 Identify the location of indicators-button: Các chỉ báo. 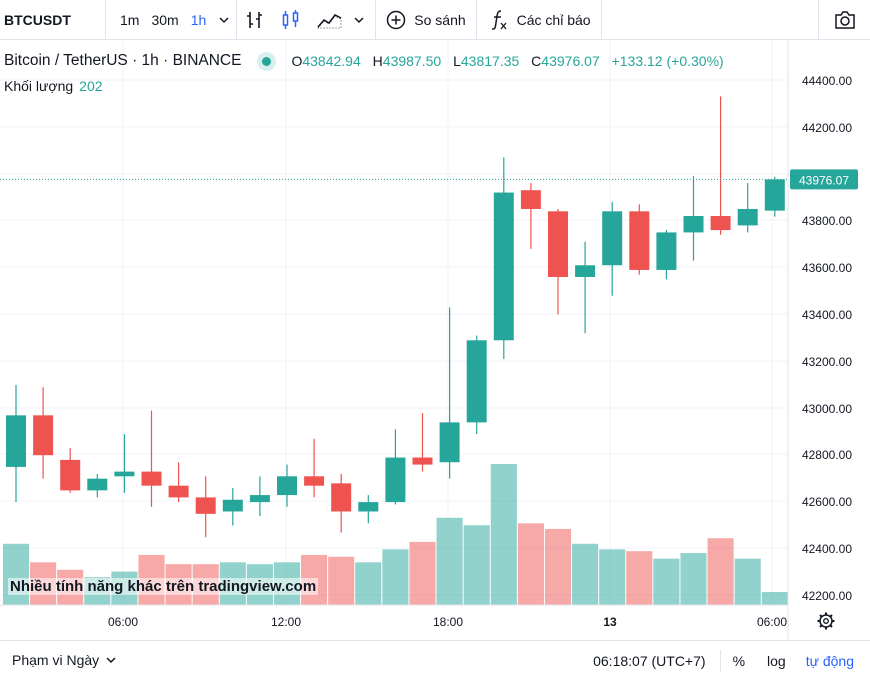
(539, 20).